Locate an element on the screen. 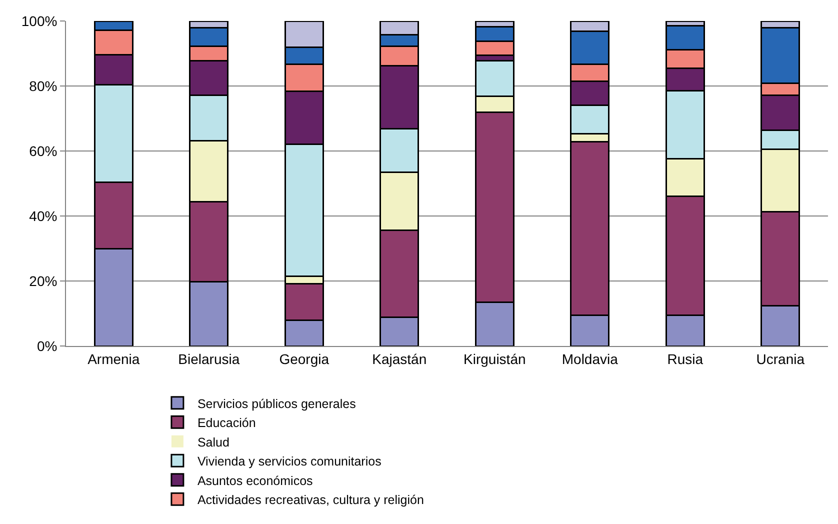  x-tick-label: Armenia is located at coordinates (114, 358).